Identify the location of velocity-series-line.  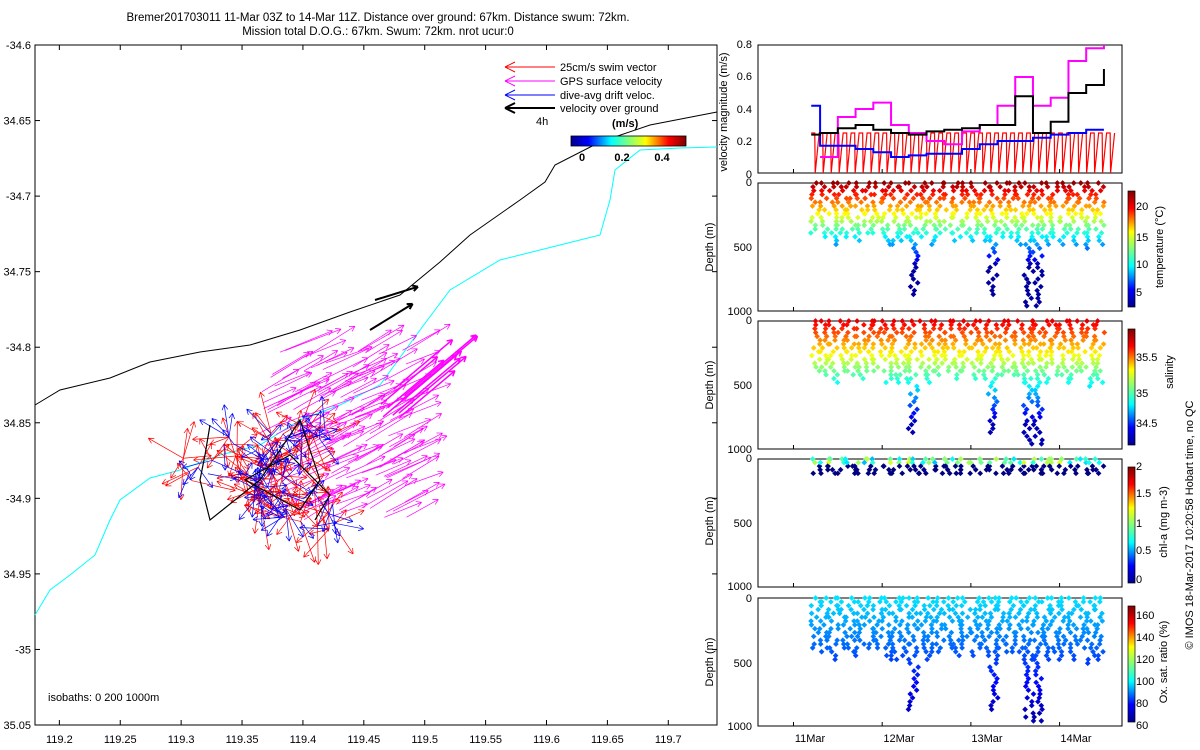
(957, 131).